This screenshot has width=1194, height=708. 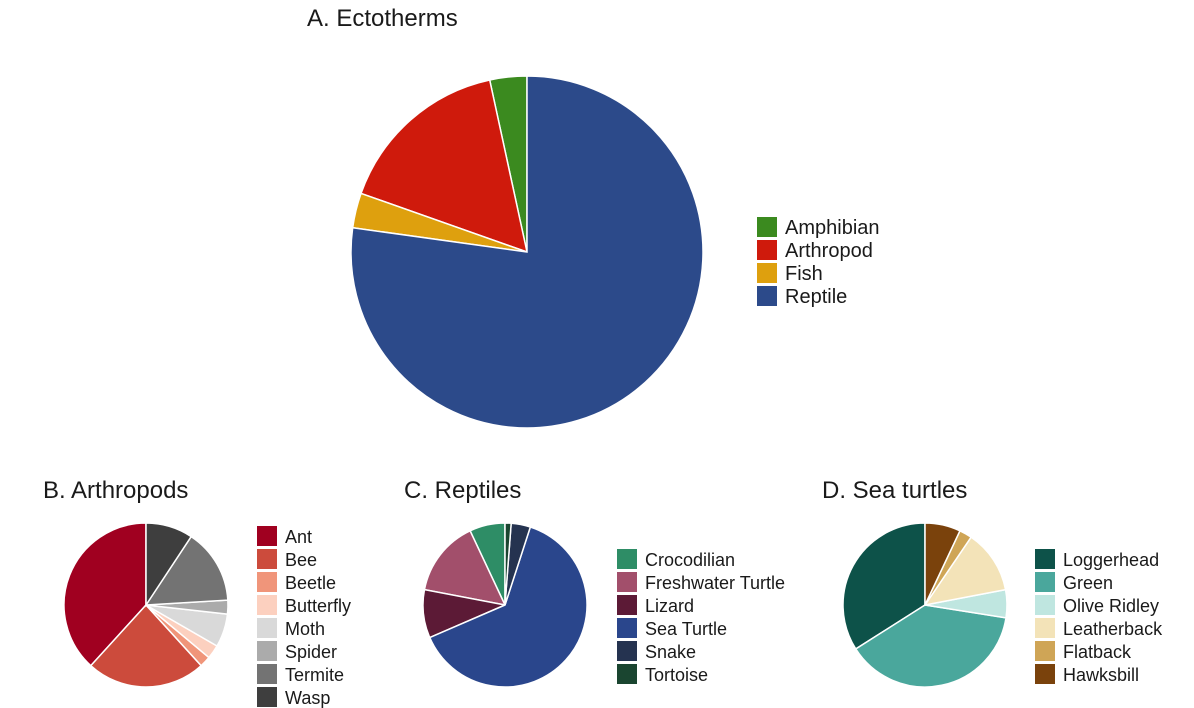 I want to click on legend-label: Arthropod, so click(x=829, y=251).